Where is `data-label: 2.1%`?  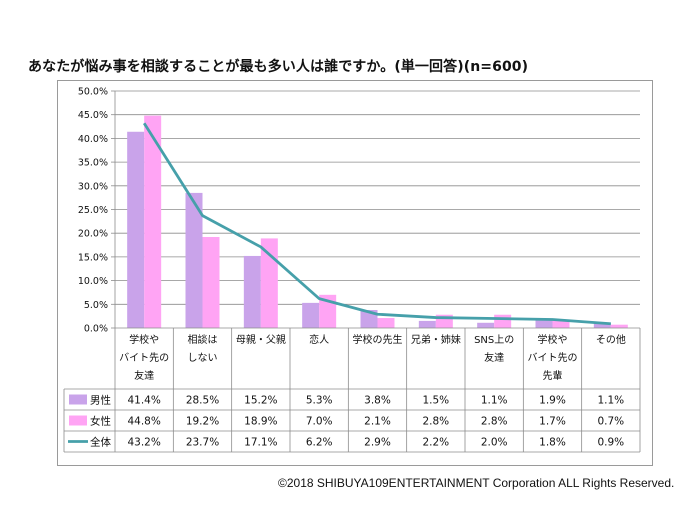
data-label: 2.1% is located at coordinates (377, 422).